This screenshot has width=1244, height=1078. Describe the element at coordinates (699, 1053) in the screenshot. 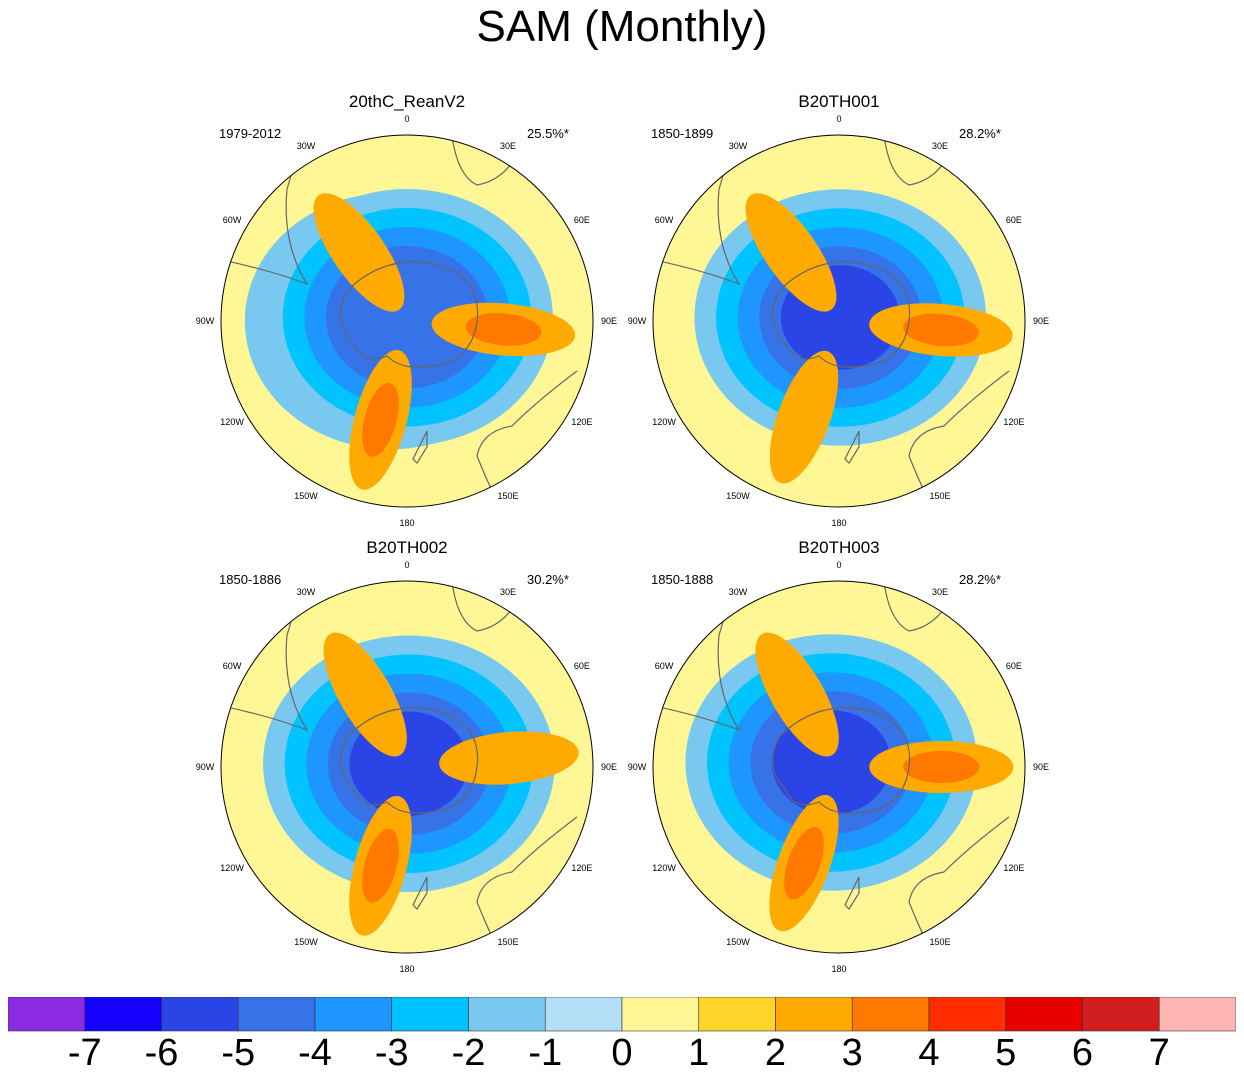

I see `colorbar-tick-label: 1` at that location.